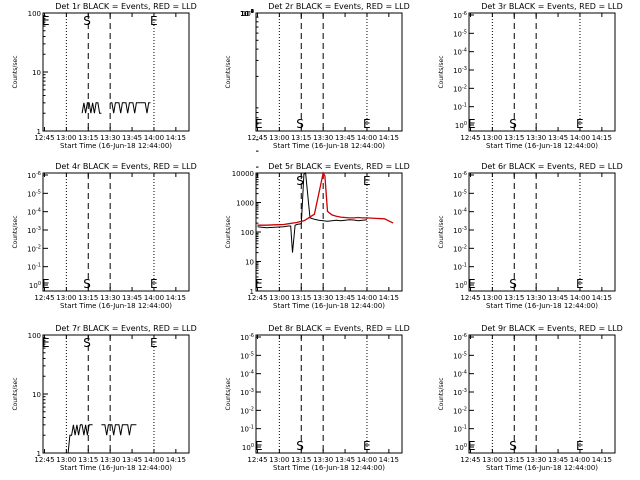  Describe the element at coordinates (126, 6) in the screenshot. I see `panel-title: Det 1r BLACK = Events, RED = LLD` at that location.